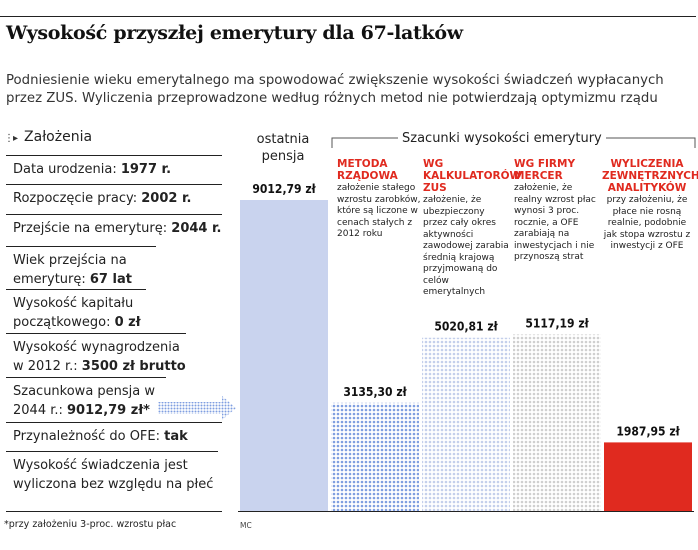  What do you see at coordinates (114, 436) in the screenshot?
I see `assumption-row-ofe: Przynależność do OFE: tak` at bounding box center [114, 436].